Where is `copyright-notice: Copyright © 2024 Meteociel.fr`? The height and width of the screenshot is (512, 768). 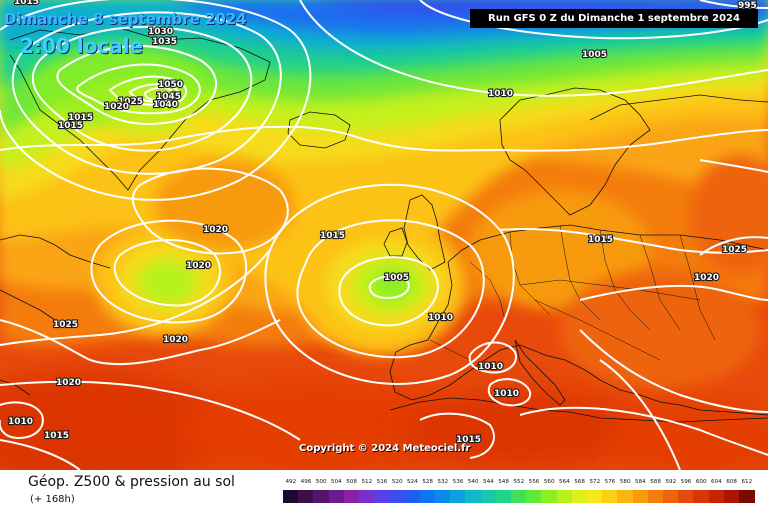 copyright-notice: Copyright © 2024 Meteociel.fr is located at coordinates (385, 448).